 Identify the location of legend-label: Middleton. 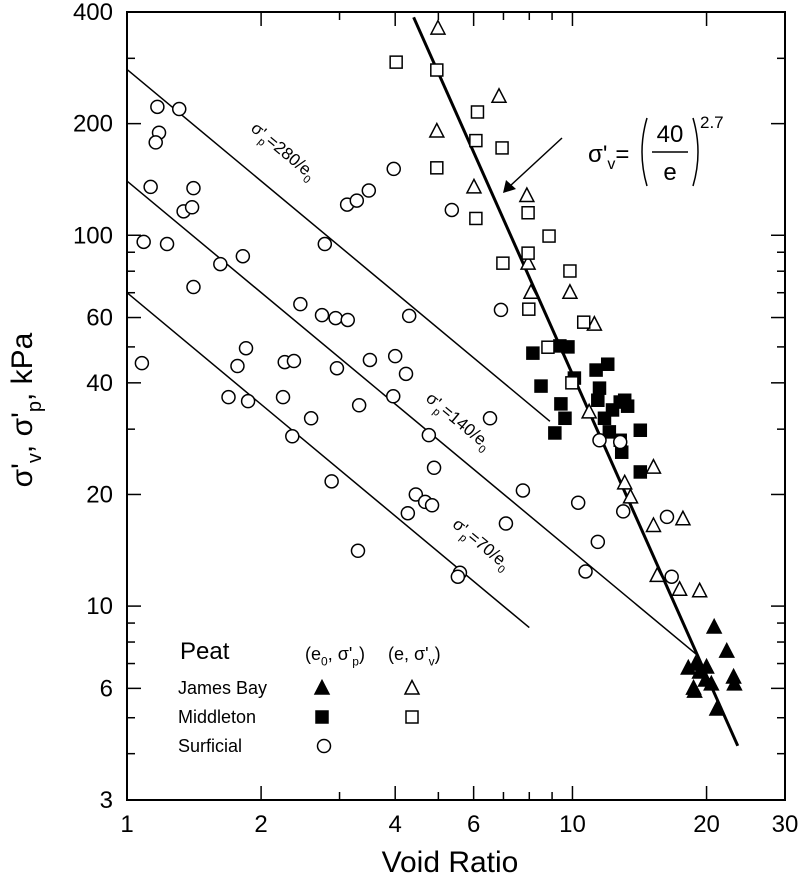
(217, 717).